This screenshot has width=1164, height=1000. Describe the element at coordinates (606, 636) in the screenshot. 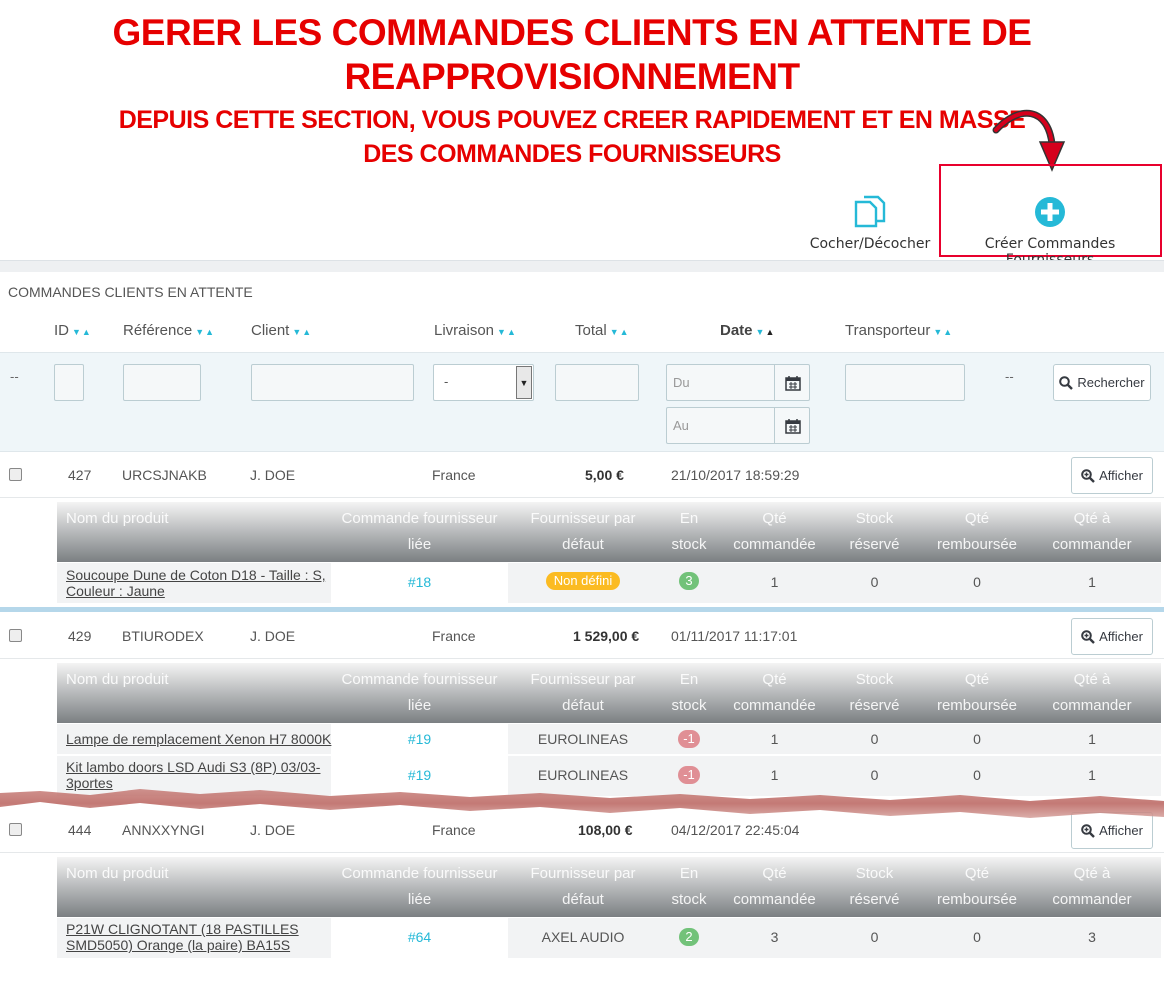

I see `order-total: 1 529,00 €` at that location.